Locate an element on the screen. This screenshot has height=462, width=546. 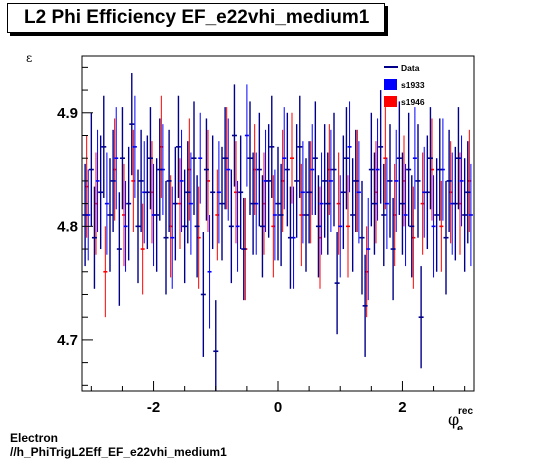
chart-title: L2 Phi Efficiency EF_e22vhi_medium1 is located at coordinates (196, 18).